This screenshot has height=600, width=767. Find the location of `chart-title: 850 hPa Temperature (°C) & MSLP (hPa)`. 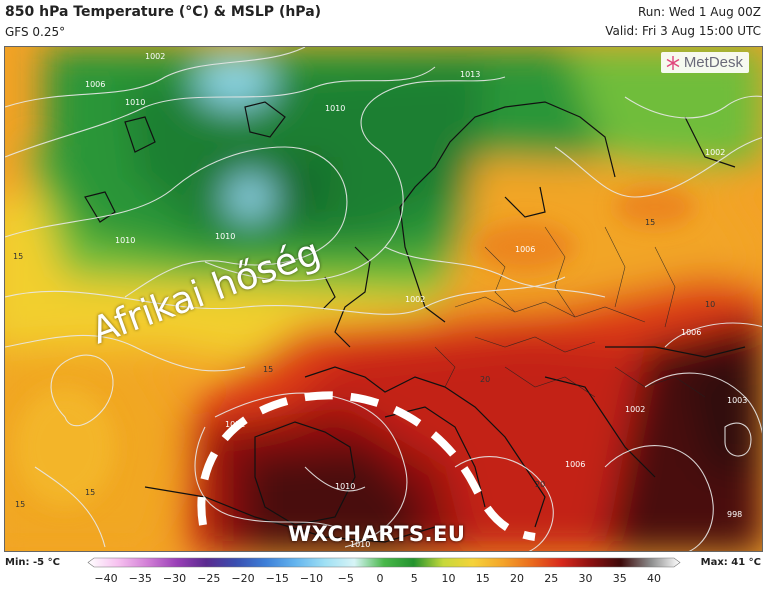

chart-title: 850 hPa Temperature (°C) & MSLP (hPa) is located at coordinates (163, 12).